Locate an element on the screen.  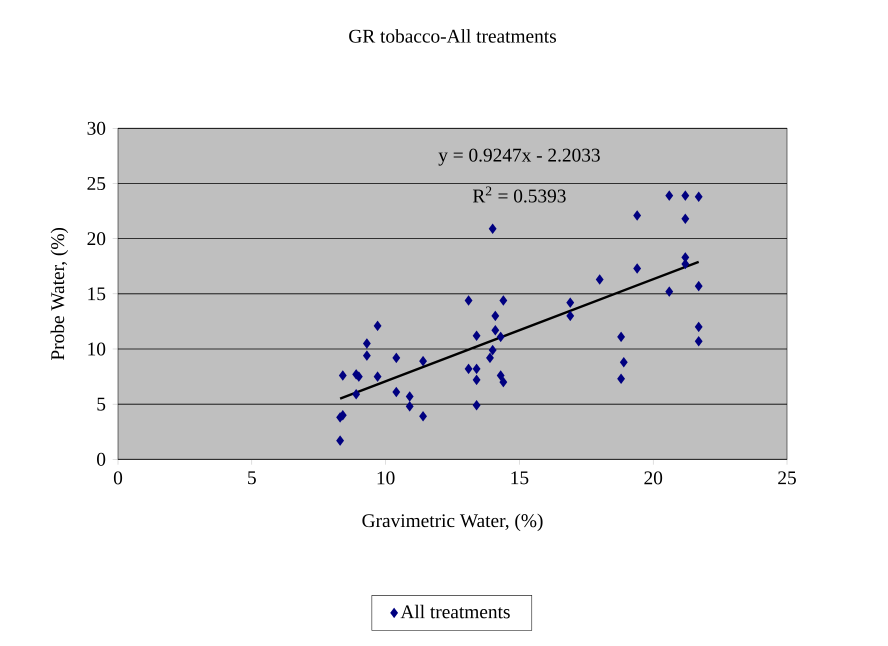
x-tick-label: 25 is located at coordinates (787, 477).